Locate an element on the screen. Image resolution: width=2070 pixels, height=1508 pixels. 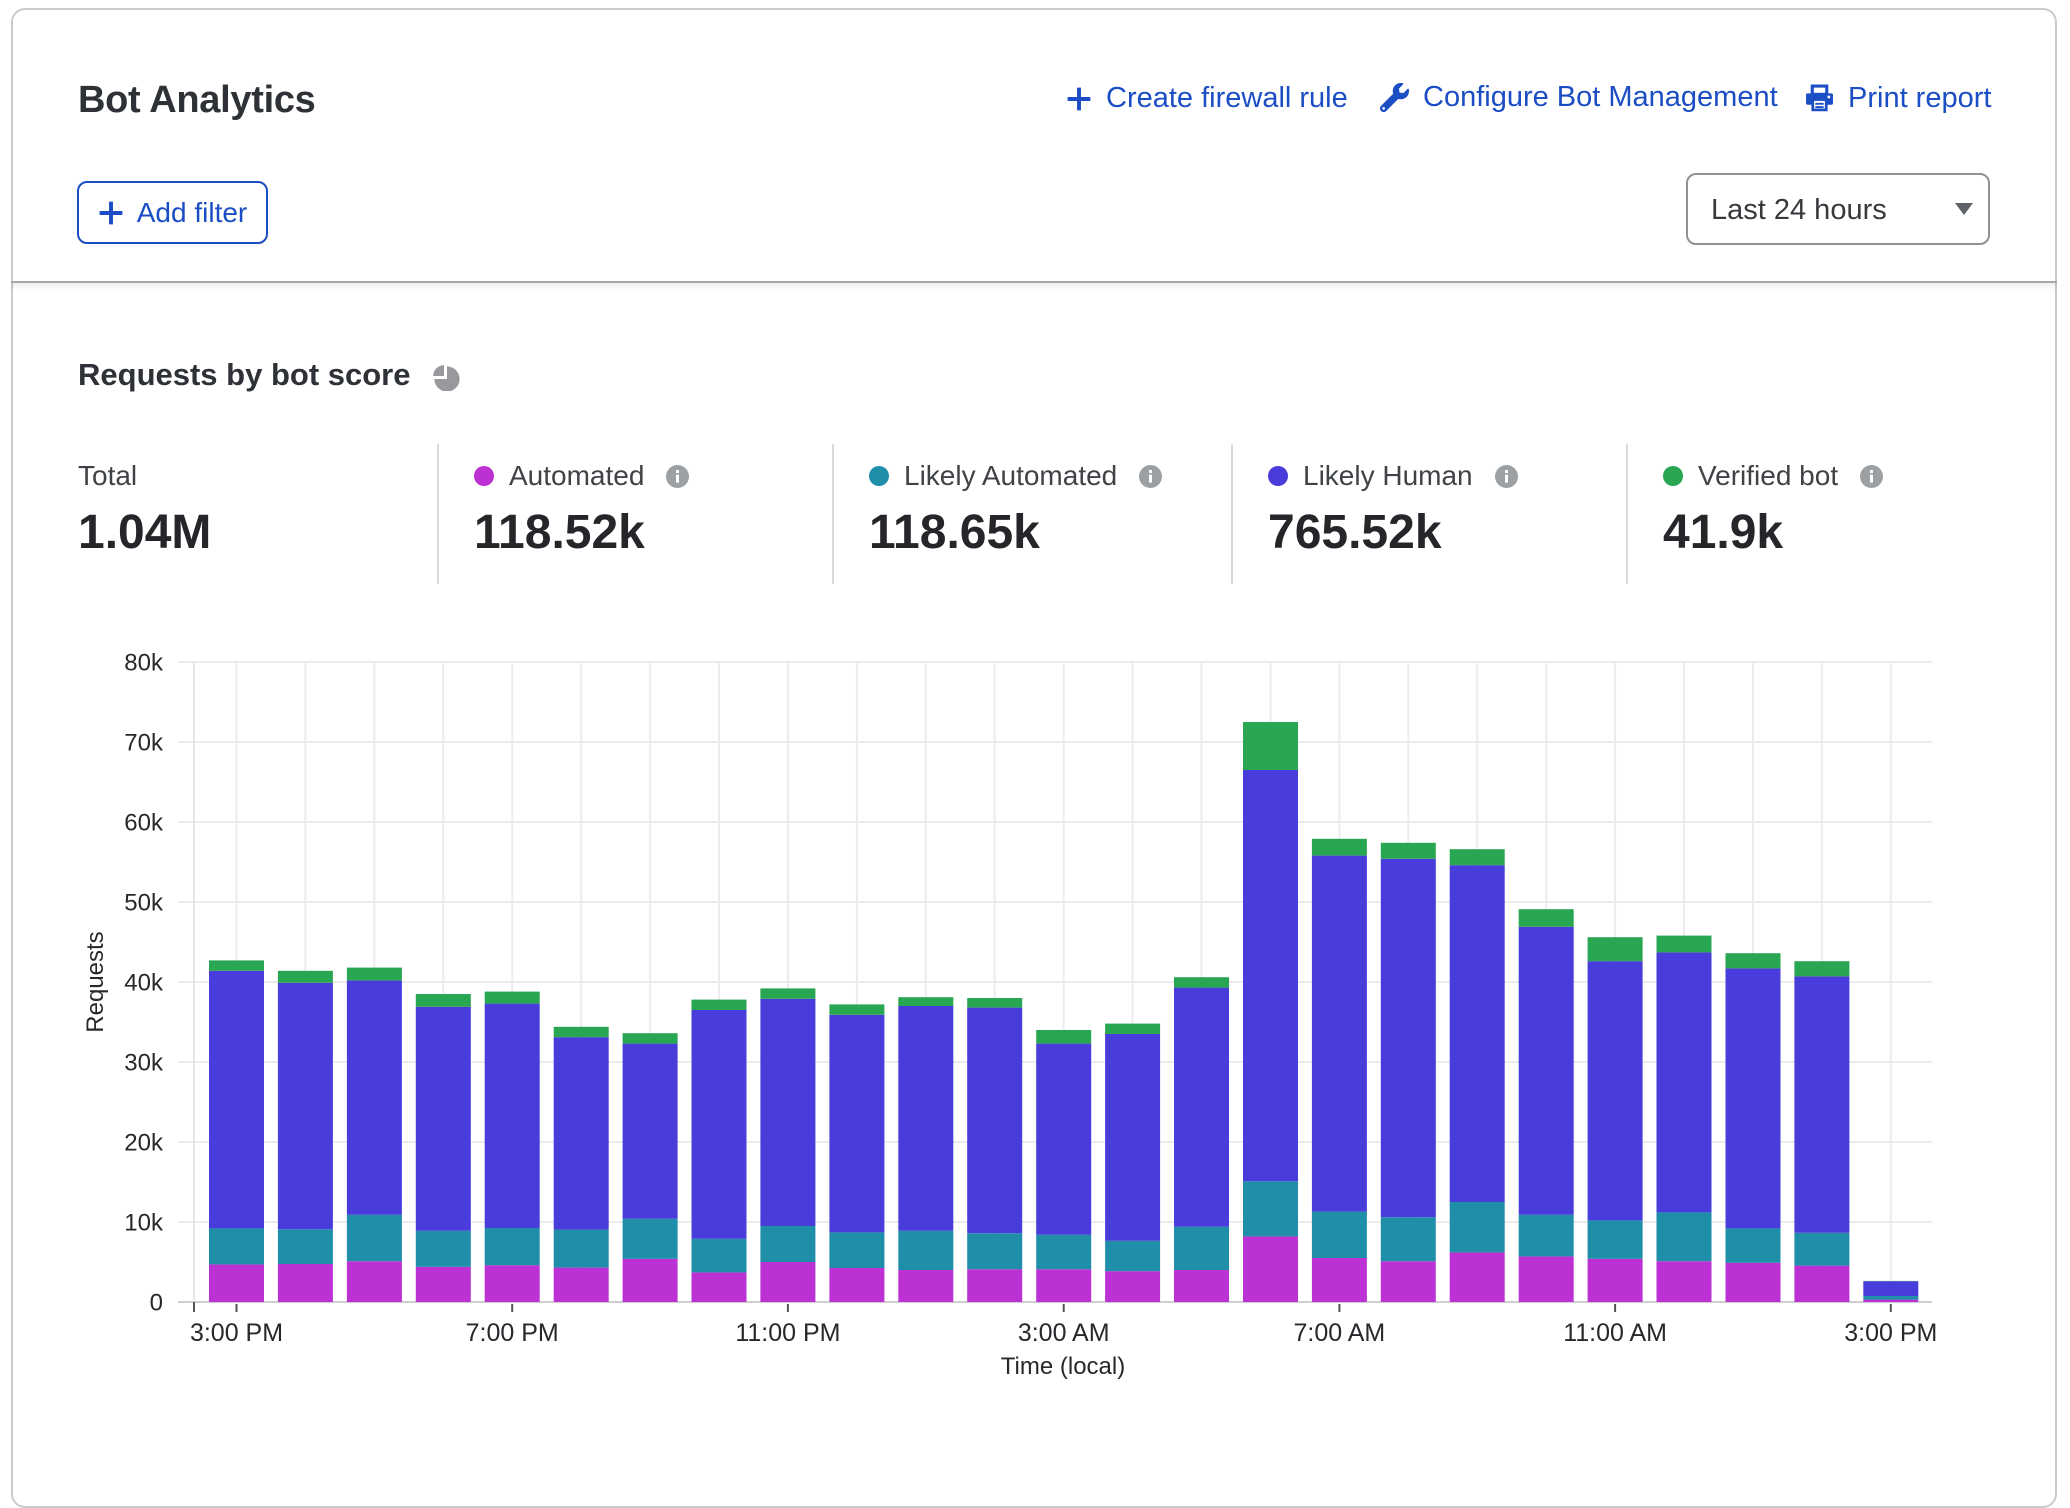
svg-text: 7:00 AM is located at coordinates (1340, 1333).